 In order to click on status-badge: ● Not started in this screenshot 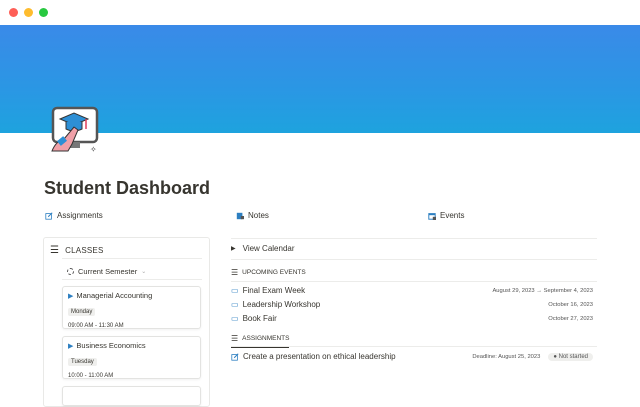, I will do `click(570, 356)`.